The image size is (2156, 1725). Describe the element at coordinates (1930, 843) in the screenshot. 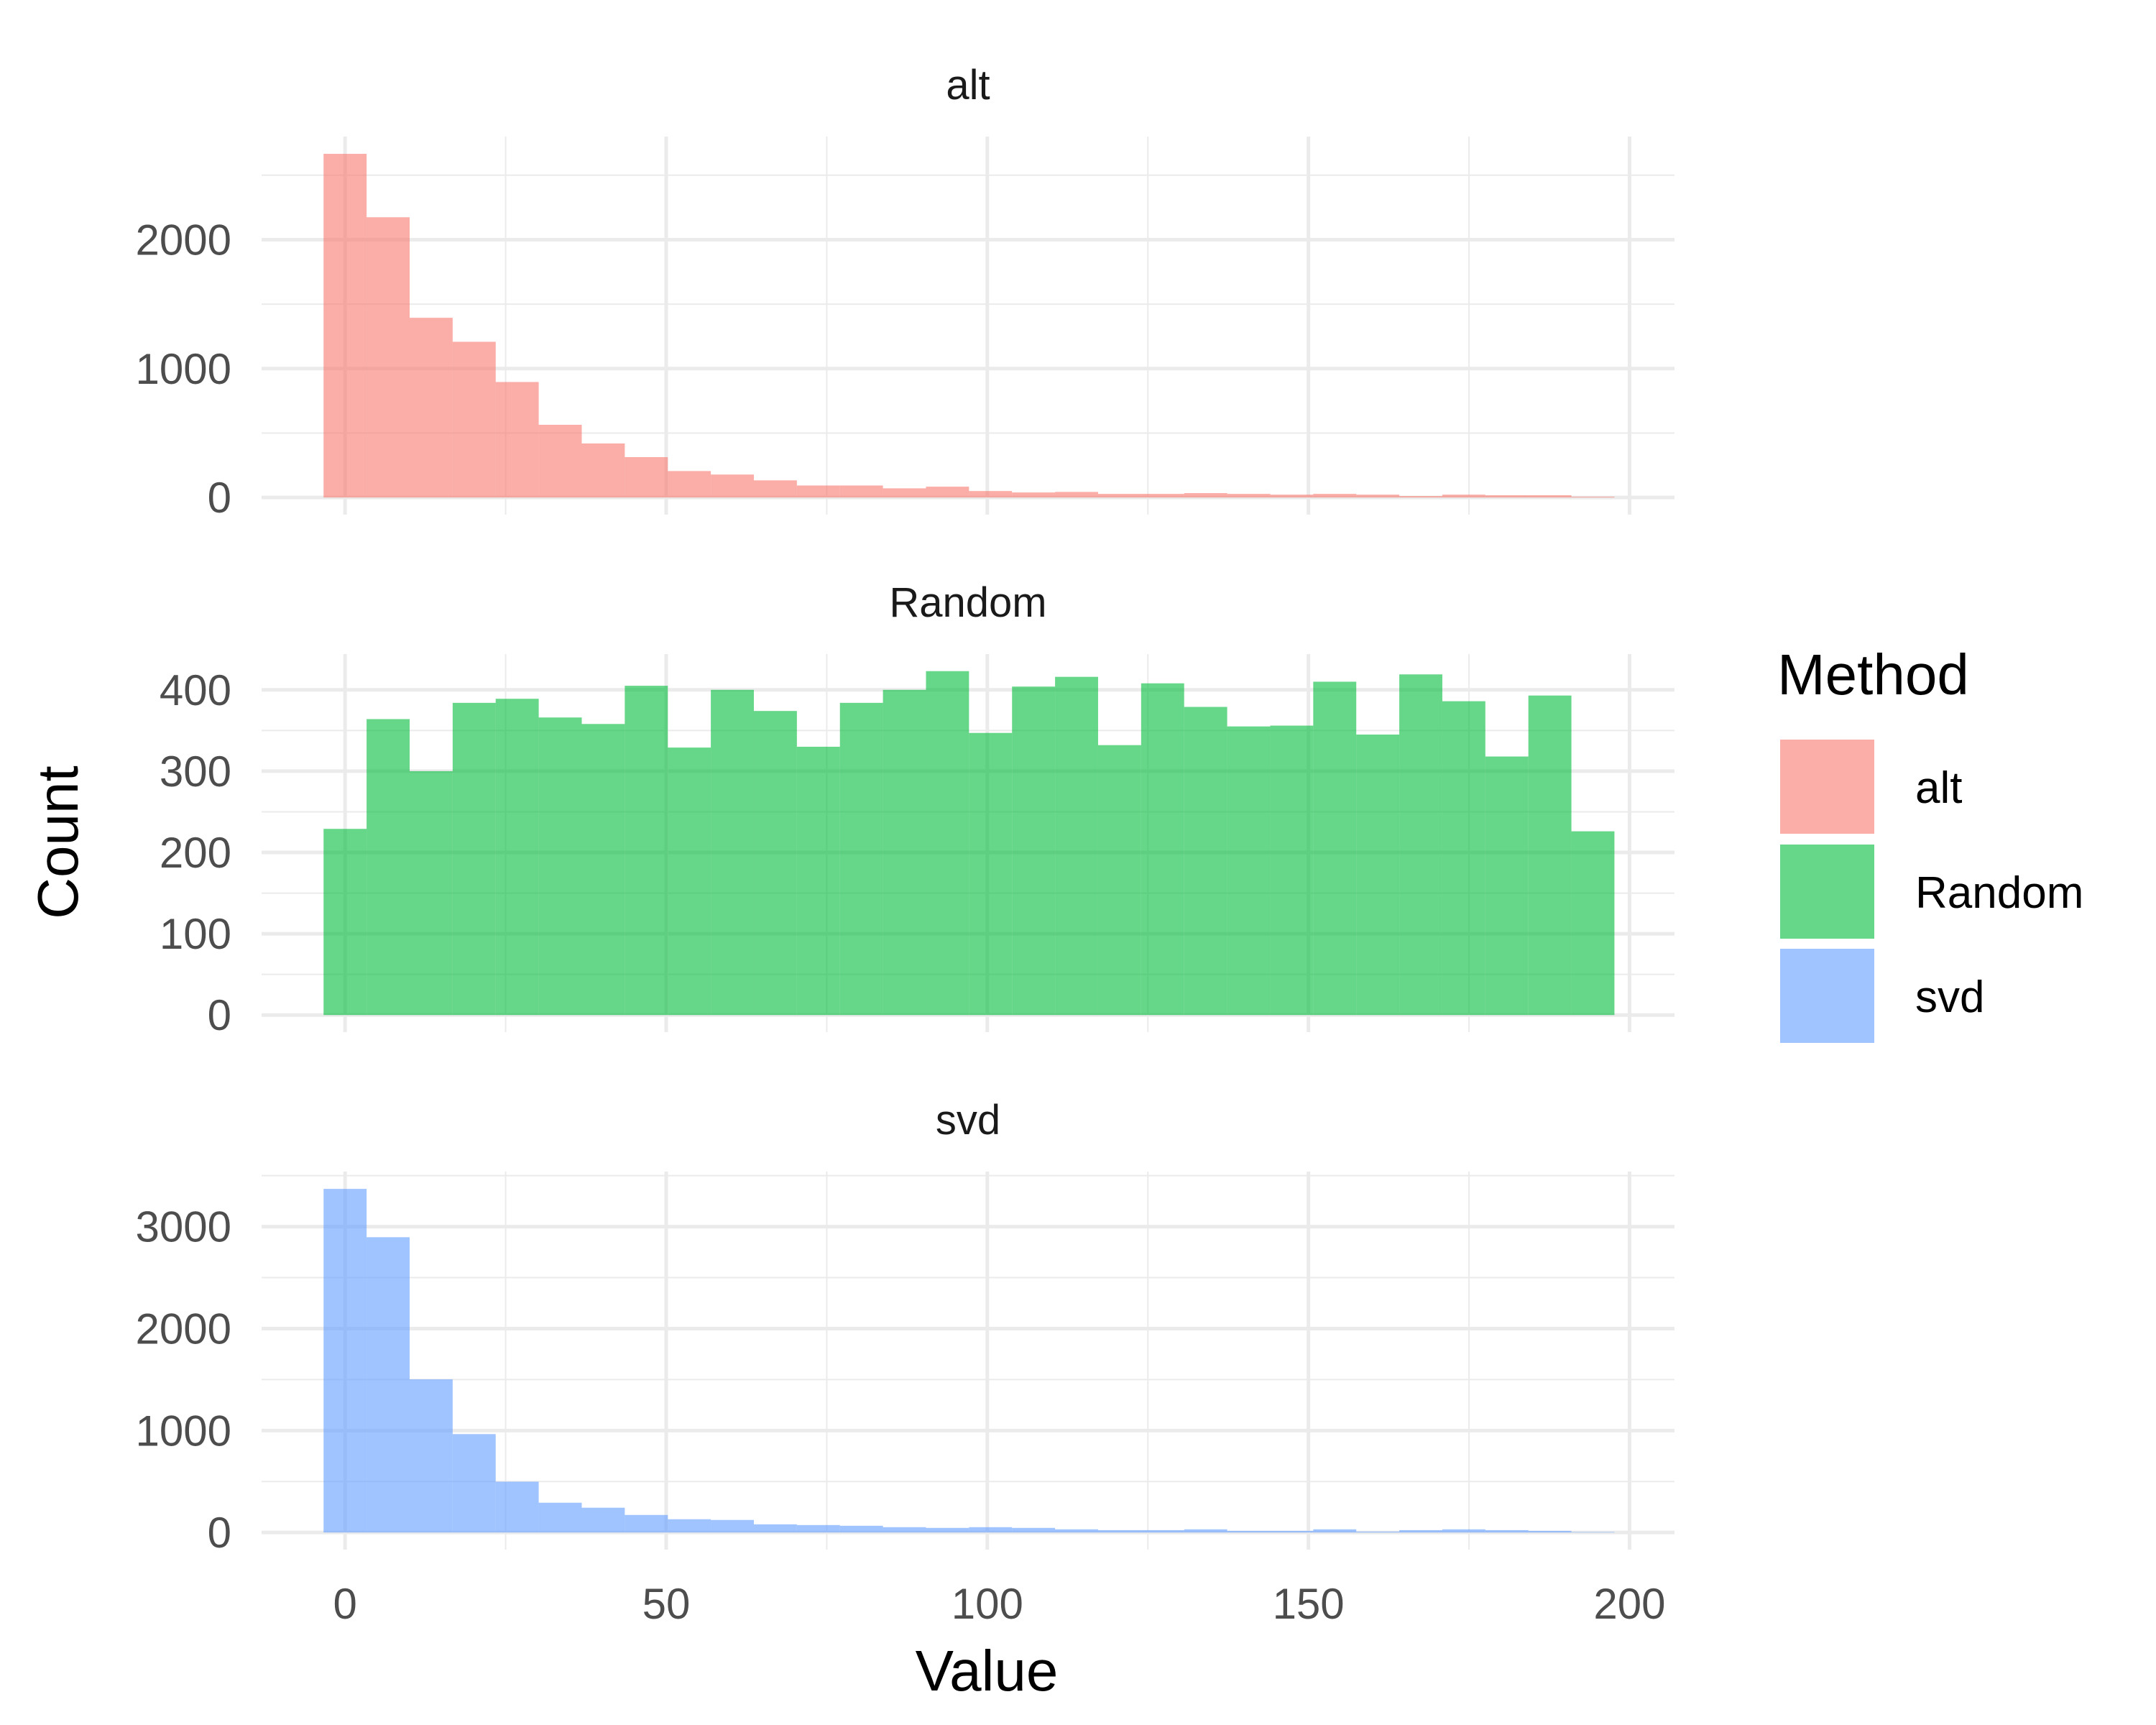

I see `legend: Method alt Random svd` at that location.